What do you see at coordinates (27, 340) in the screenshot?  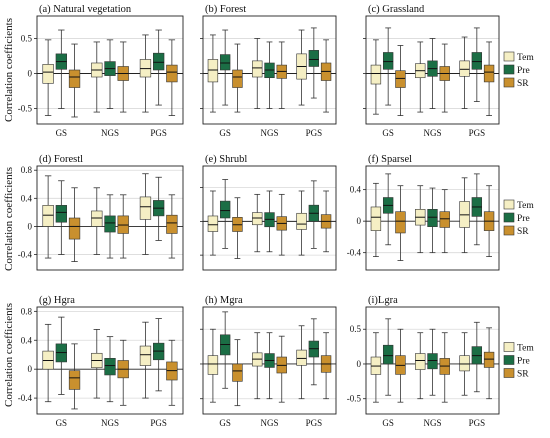 I see `y-tick-label: 0.4` at bounding box center [27, 340].